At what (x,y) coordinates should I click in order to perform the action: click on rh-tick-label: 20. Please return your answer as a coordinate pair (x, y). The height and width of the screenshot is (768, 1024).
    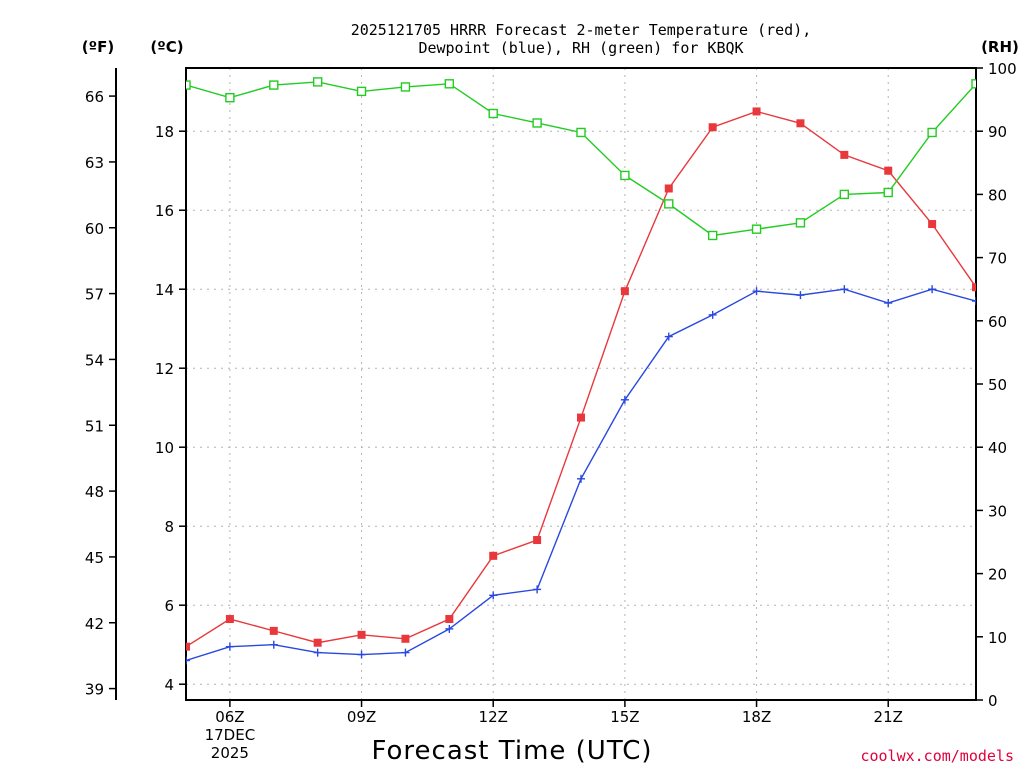
    Looking at the image, I should click on (997, 575).